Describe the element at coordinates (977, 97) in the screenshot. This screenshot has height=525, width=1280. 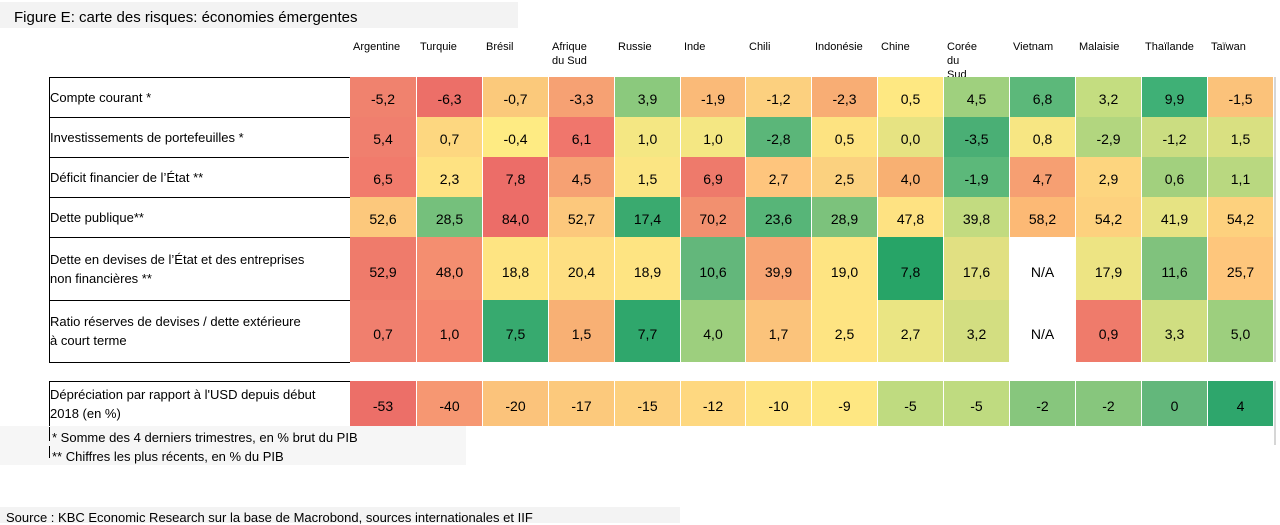
I see `heatmap-cell: 4,5` at that location.